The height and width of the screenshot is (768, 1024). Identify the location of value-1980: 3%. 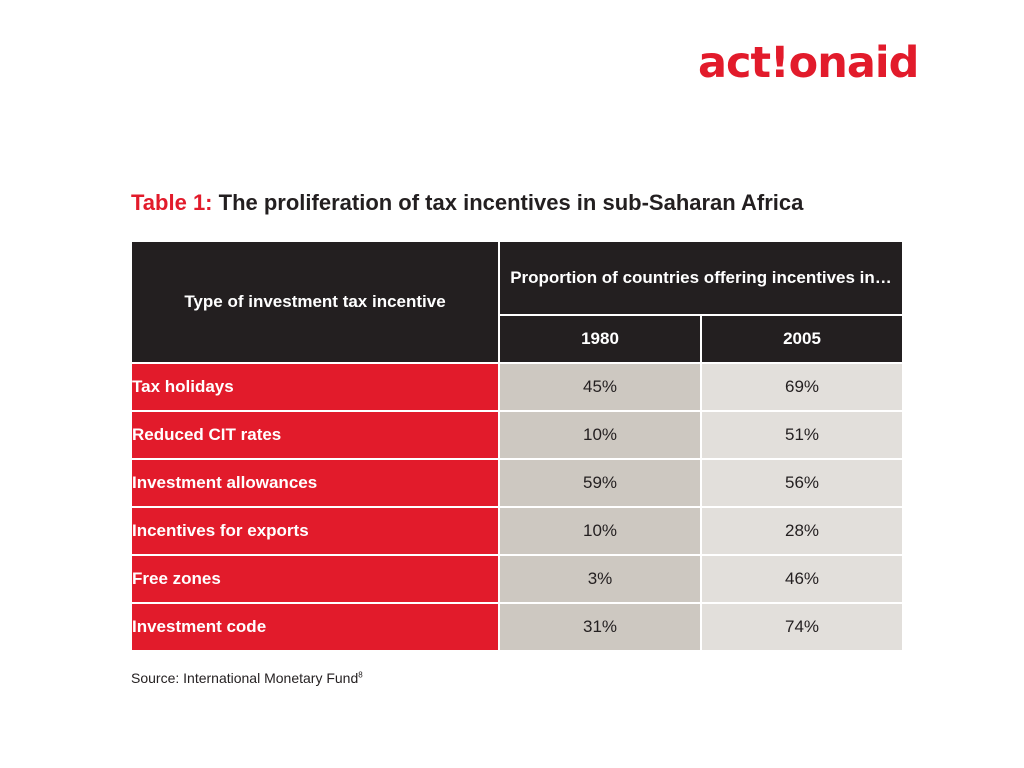
(600, 579).